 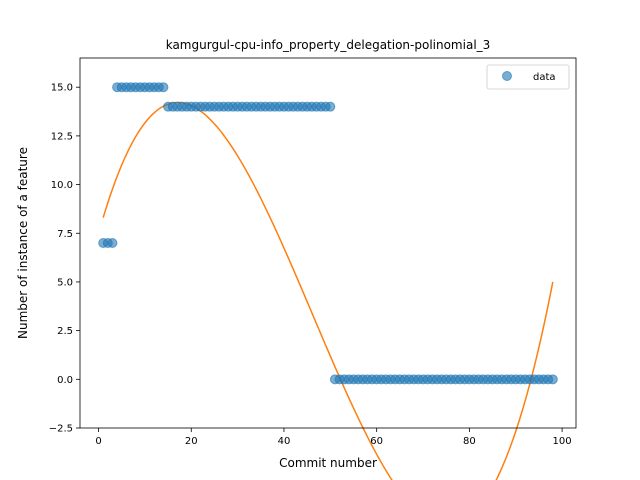 What do you see at coordinates (284, 441) in the screenshot?
I see `x-tick-label: 40` at bounding box center [284, 441].